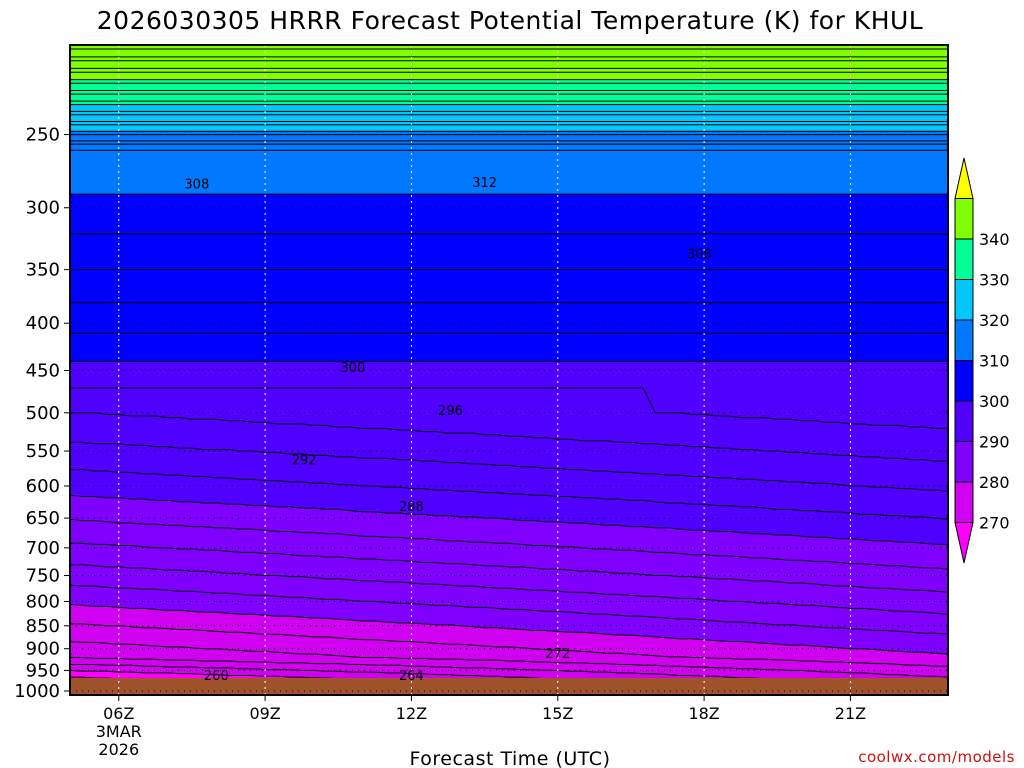 This screenshot has height=768, width=1024. I want to click on x-tick-label: 09Z, so click(264, 713).